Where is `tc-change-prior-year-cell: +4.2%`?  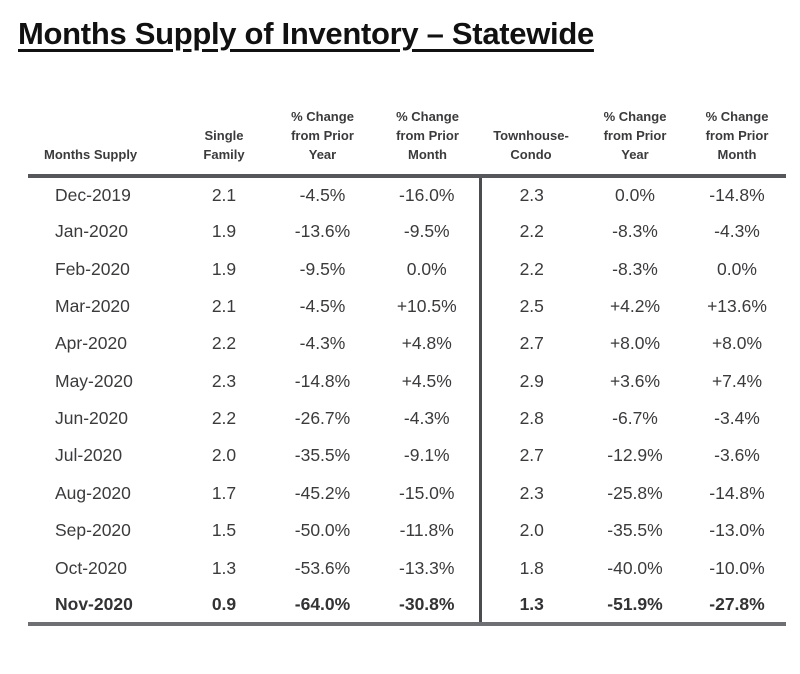 tc-change-prior-year-cell: +4.2% is located at coordinates (635, 305).